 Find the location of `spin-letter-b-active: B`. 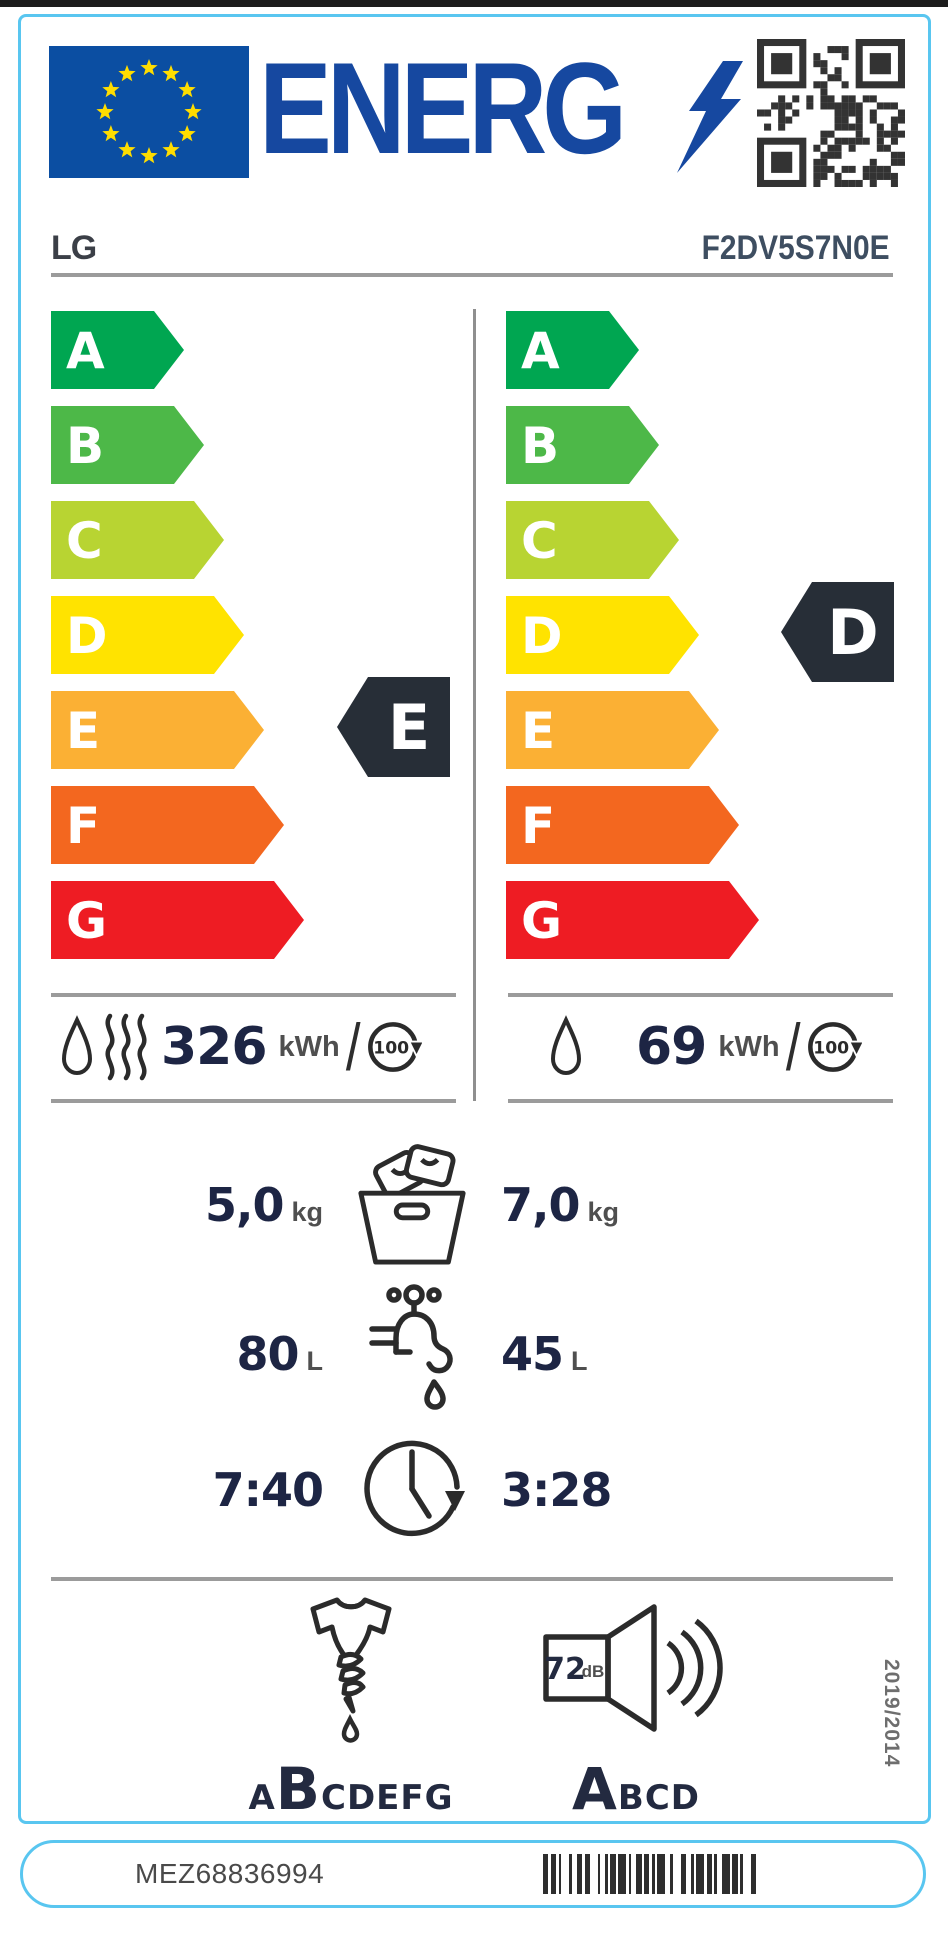

spin-letter-b-active: B is located at coordinates (298, 1789).